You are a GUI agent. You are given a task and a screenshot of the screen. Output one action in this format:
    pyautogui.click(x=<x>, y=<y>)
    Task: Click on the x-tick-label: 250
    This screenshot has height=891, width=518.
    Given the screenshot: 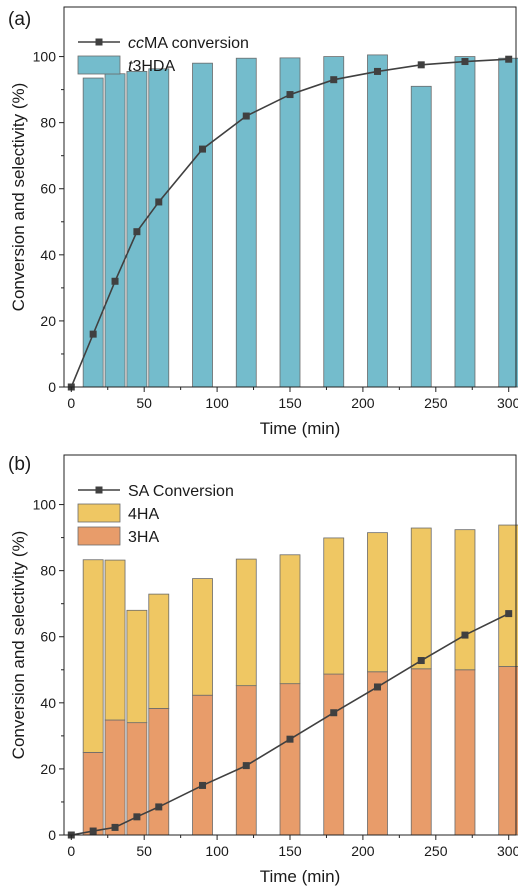 What is the action you would take?
    pyautogui.click(x=436, y=851)
    